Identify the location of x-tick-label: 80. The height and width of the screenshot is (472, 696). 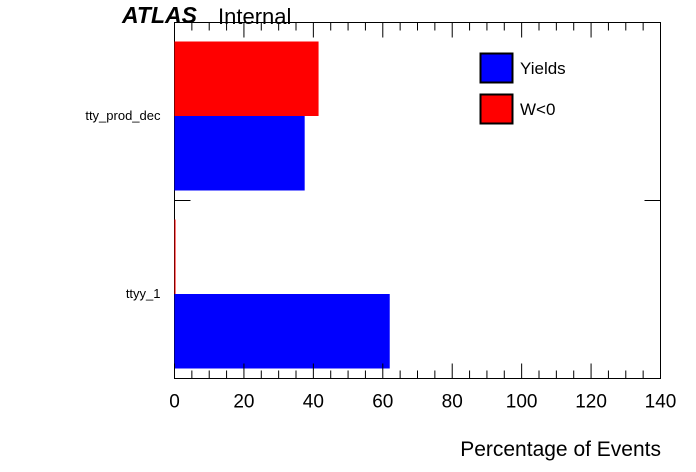
(452, 402).